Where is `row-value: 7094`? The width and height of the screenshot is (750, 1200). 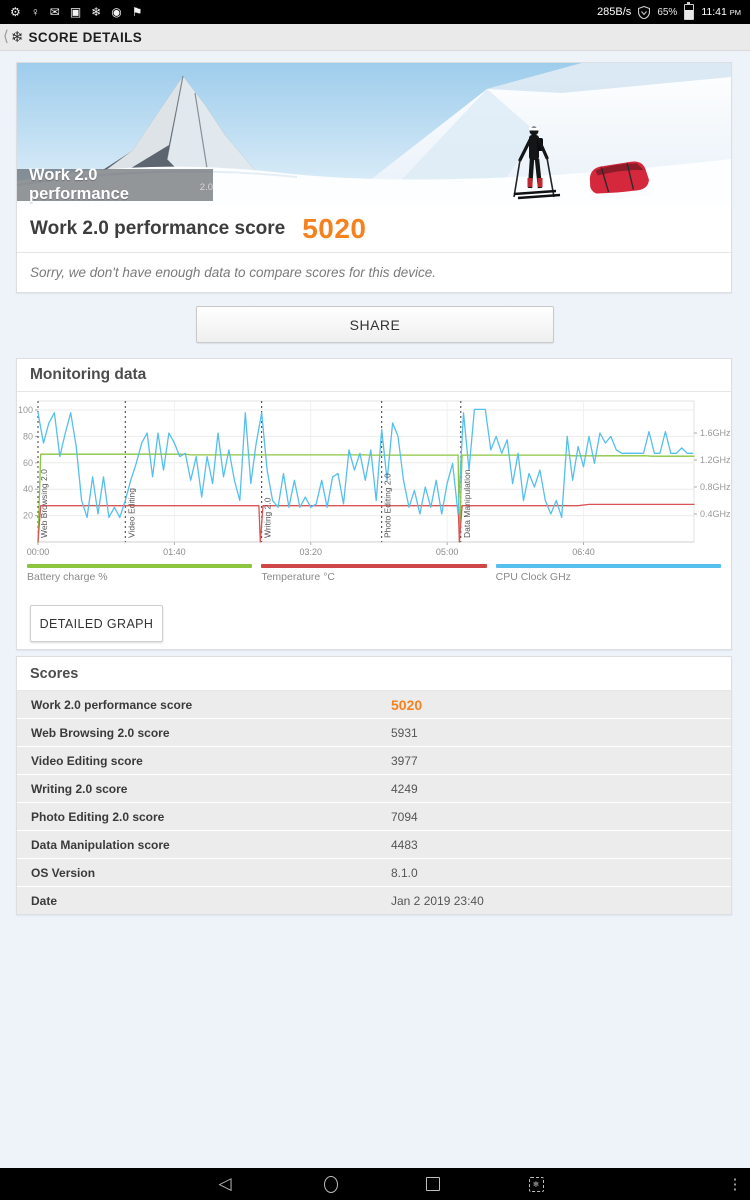 row-value: 7094 is located at coordinates (404, 816).